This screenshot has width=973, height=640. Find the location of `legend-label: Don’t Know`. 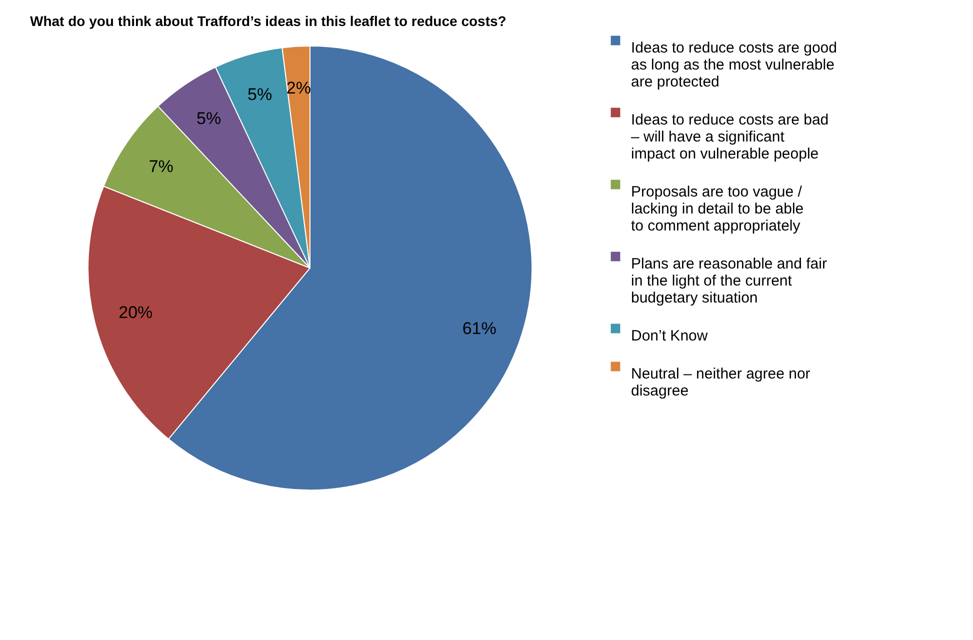

legend-label: Don’t Know is located at coordinates (669, 336).